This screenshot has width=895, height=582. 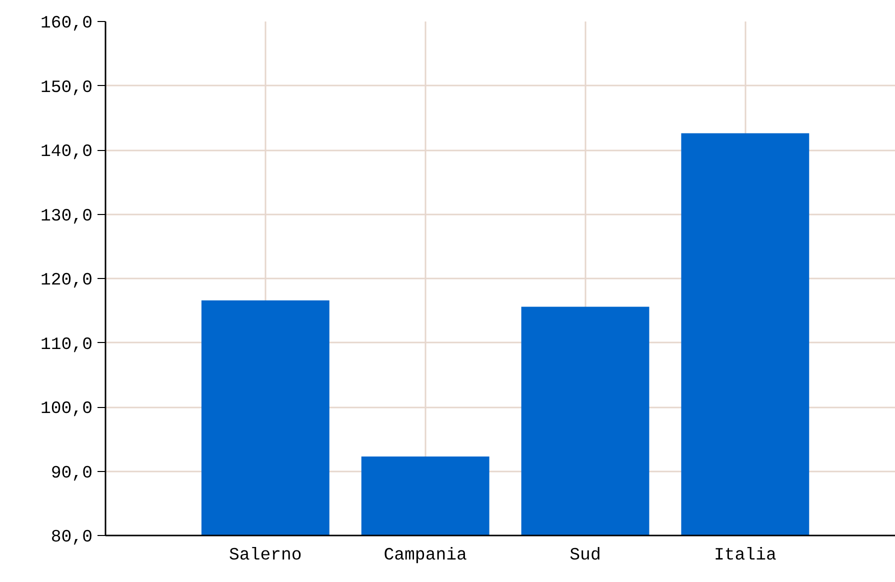 I want to click on y-tick-label: 100,0, so click(x=66, y=409).